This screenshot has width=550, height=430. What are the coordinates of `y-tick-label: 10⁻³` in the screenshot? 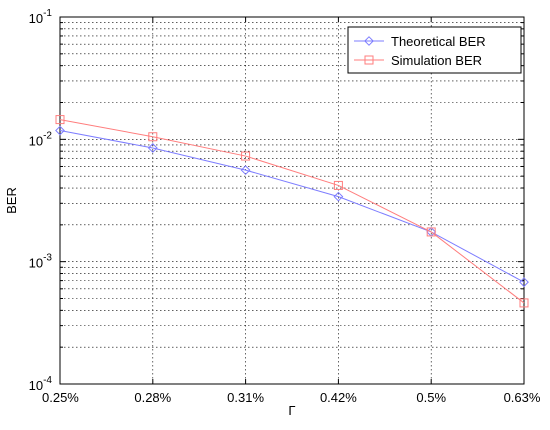 It's located at (41, 262).